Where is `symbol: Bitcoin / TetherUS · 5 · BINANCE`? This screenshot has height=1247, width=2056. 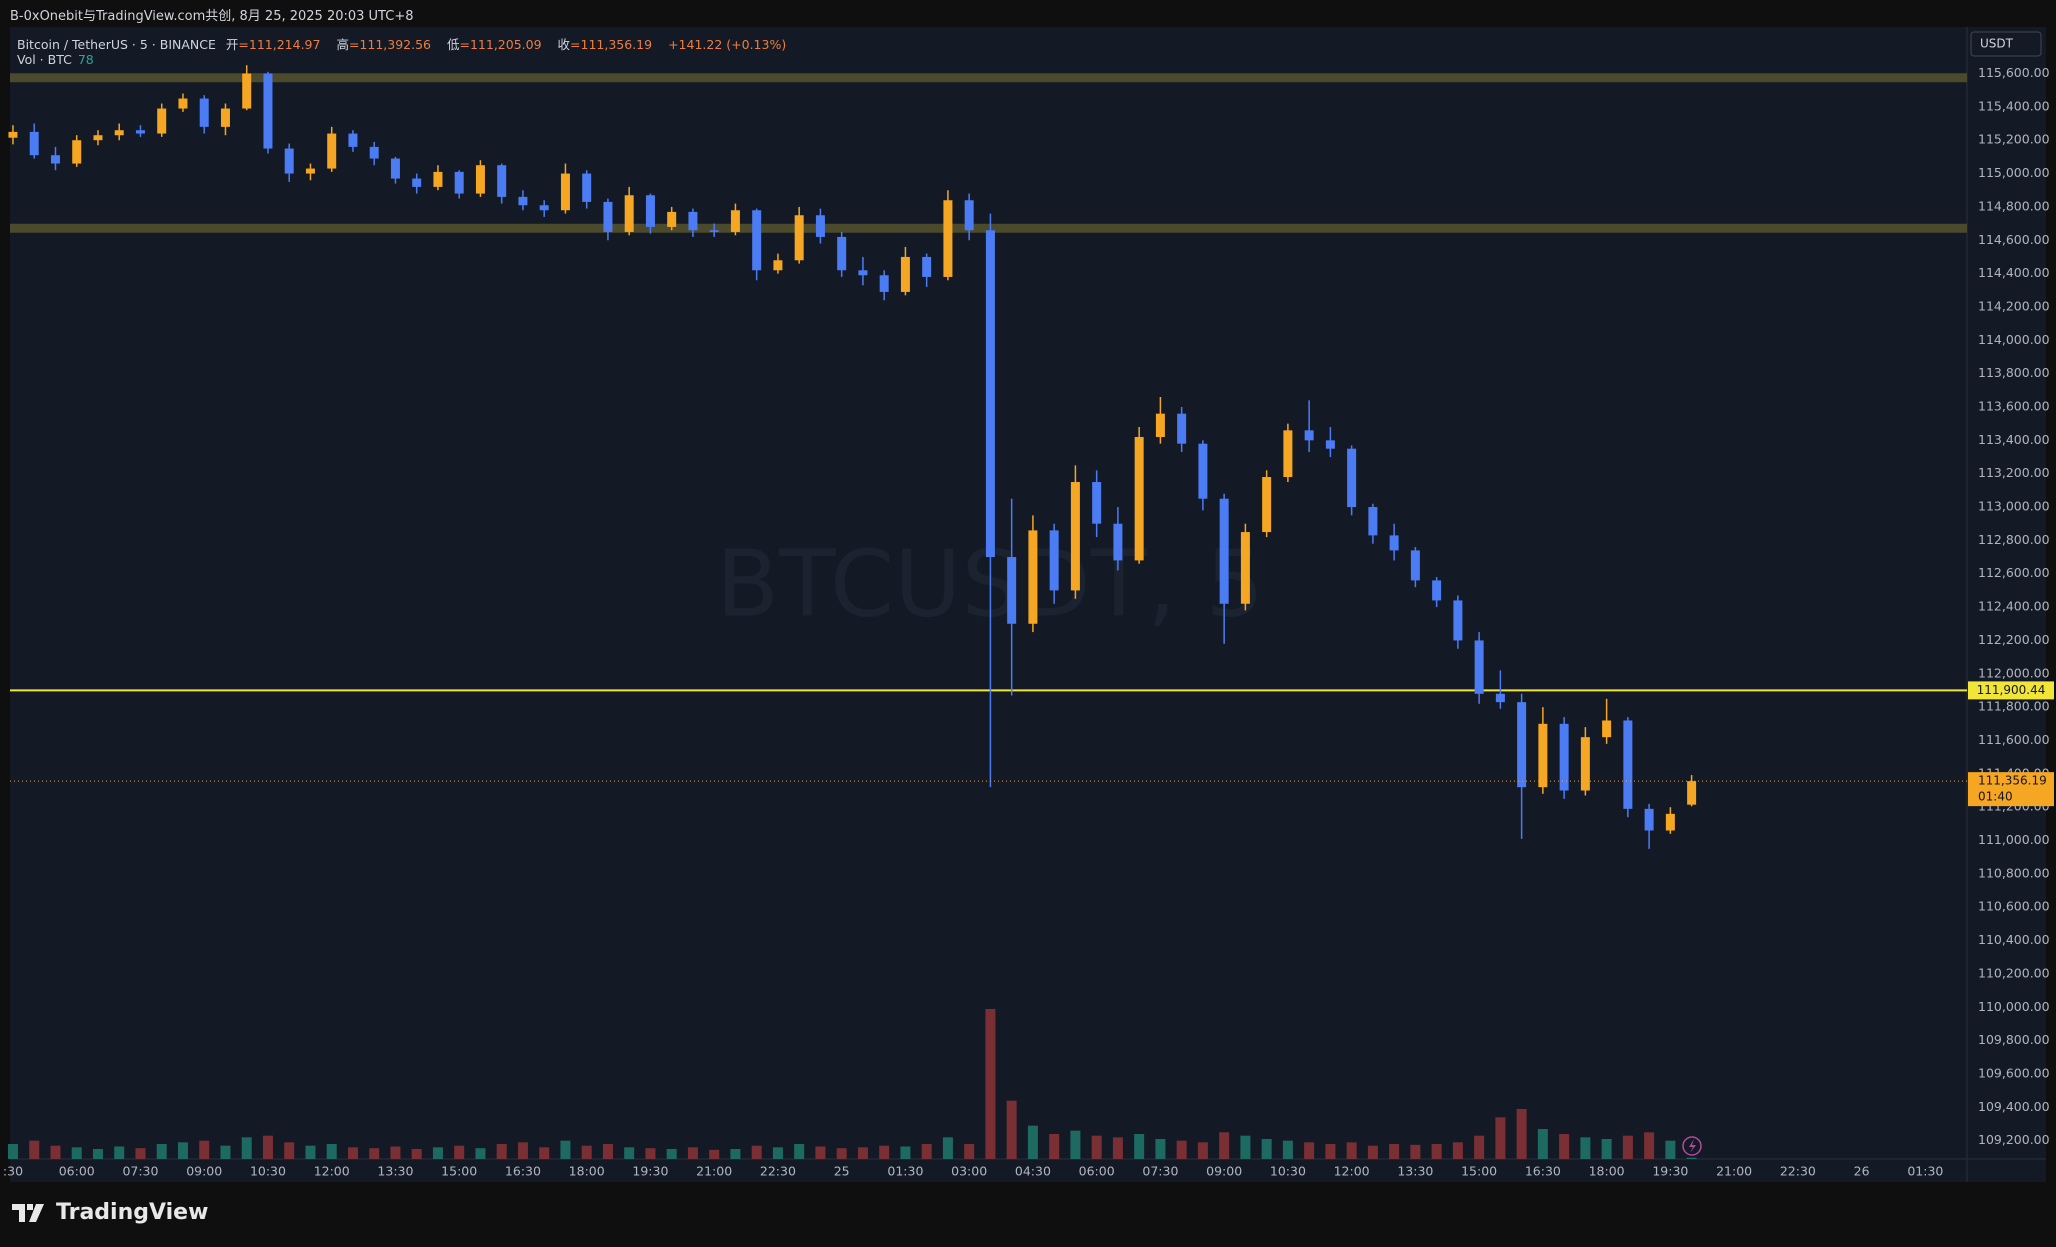
symbol: Bitcoin / TetherUS · 5 · BINANCE is located at coordinates (116, 44).